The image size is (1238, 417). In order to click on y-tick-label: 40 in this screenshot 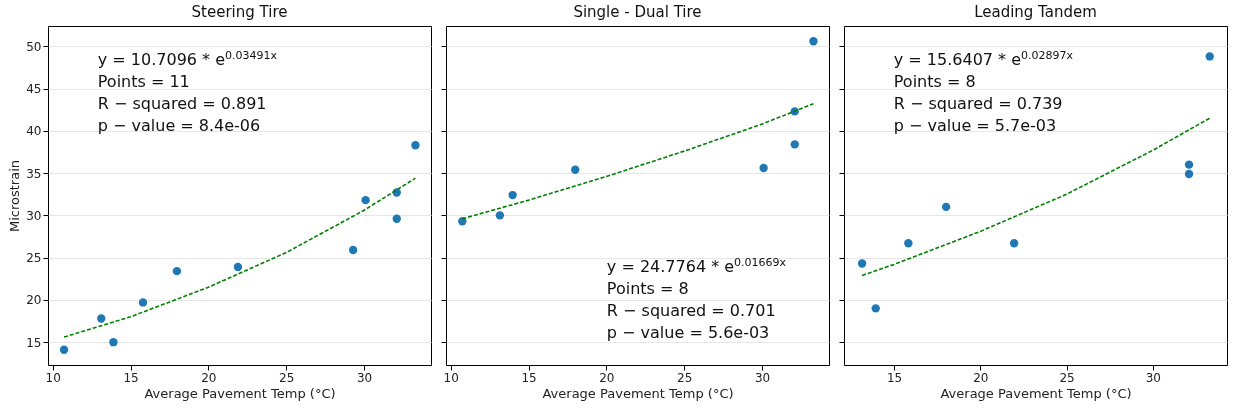, I will do `click(34, 131)`.